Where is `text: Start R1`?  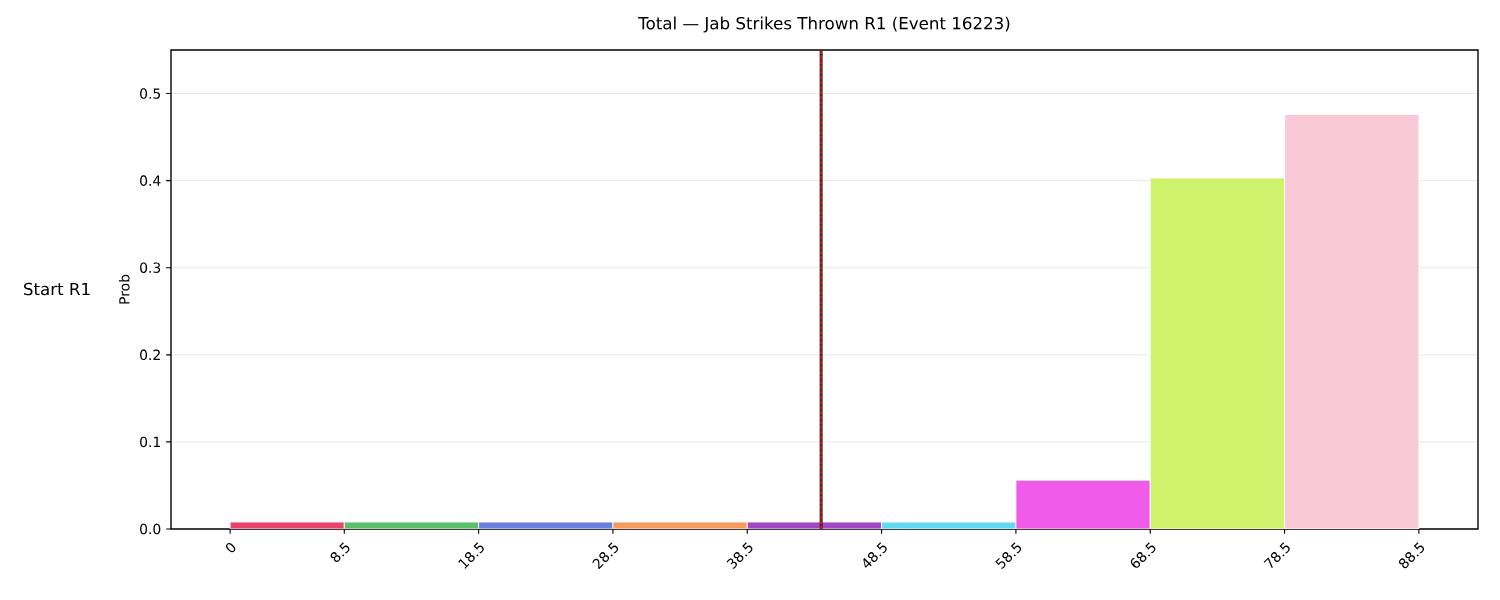 text: Start R1 is located at coordinates (56, 289).